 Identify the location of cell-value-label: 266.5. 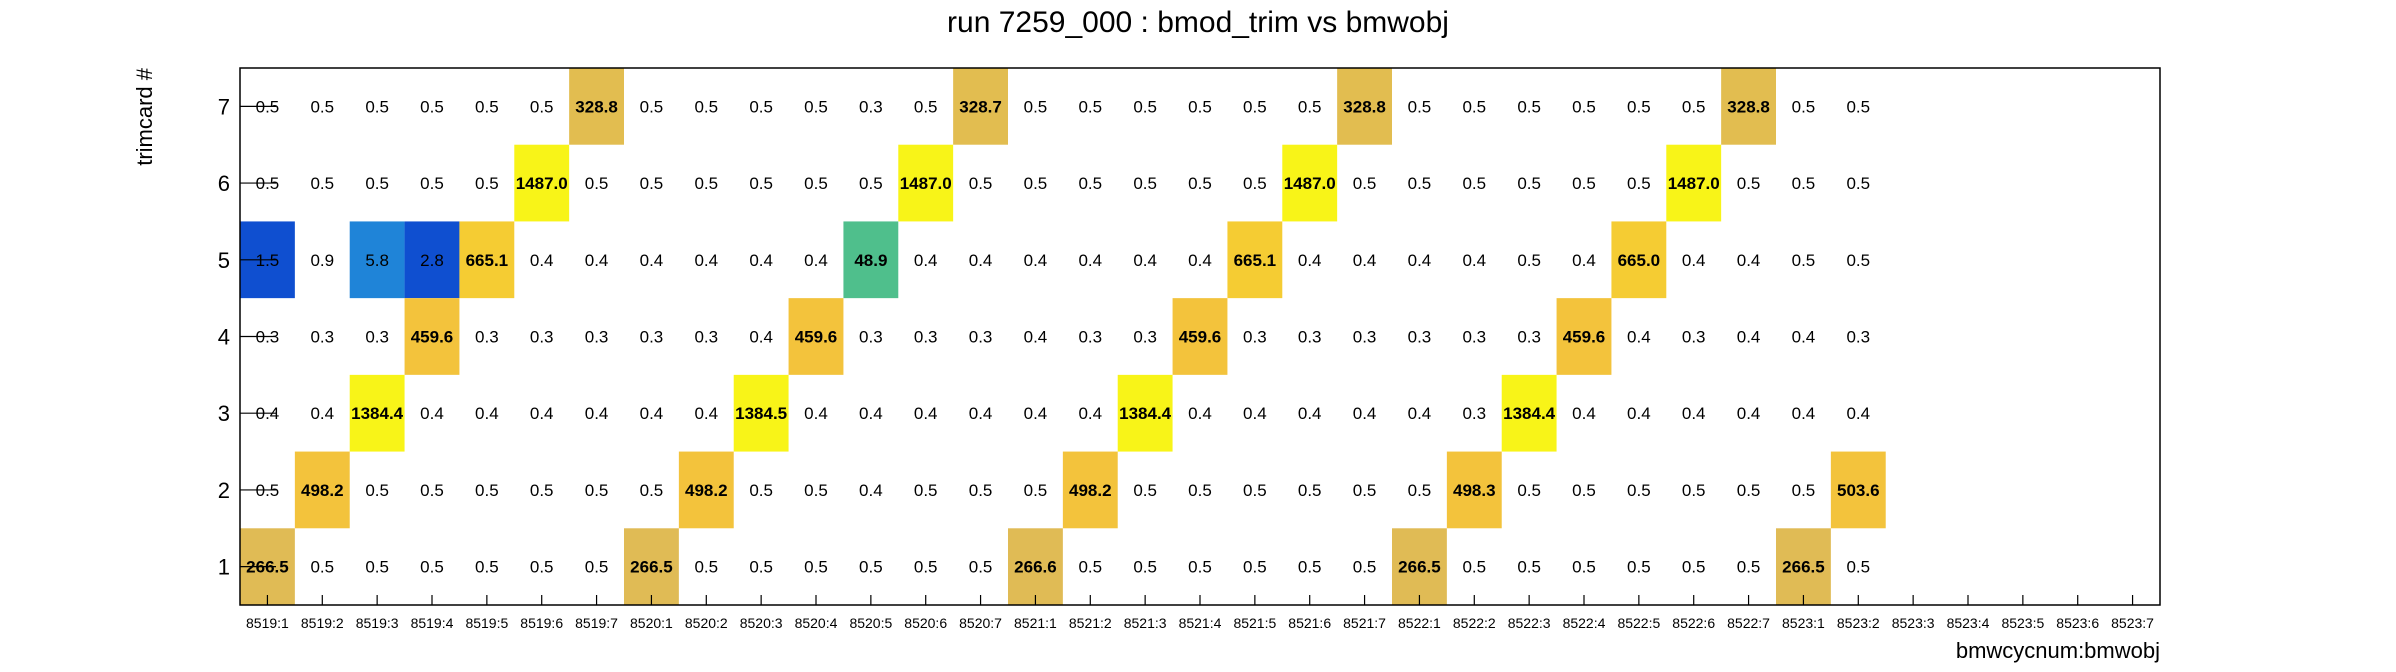
(651, 567).